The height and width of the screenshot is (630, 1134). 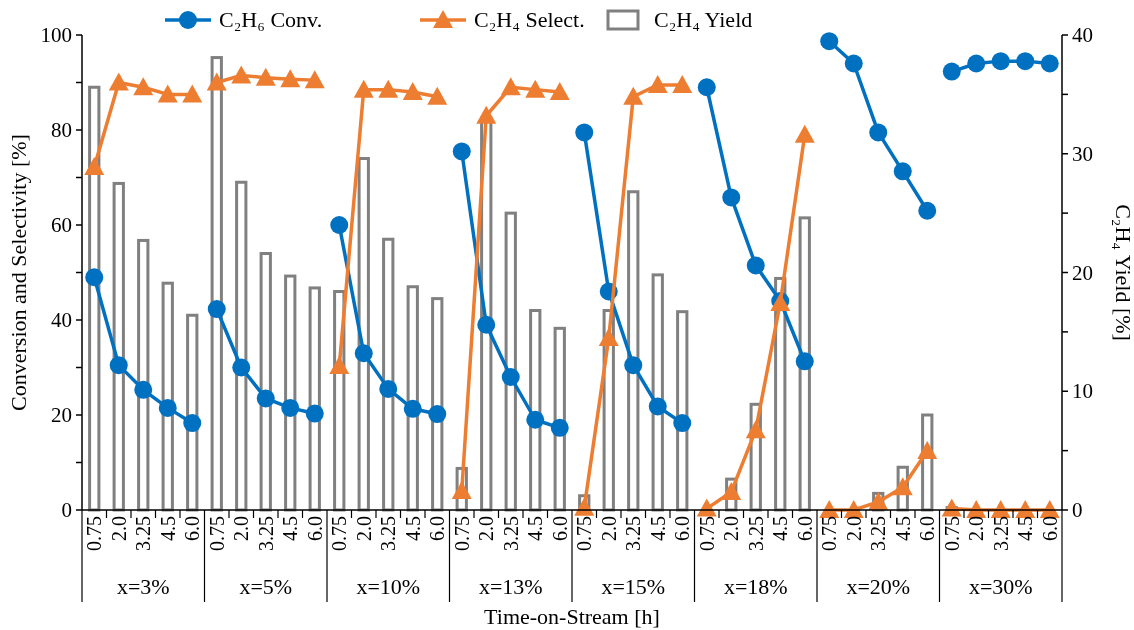 I want to click on text: x=3%, so click(x=143, y=586).